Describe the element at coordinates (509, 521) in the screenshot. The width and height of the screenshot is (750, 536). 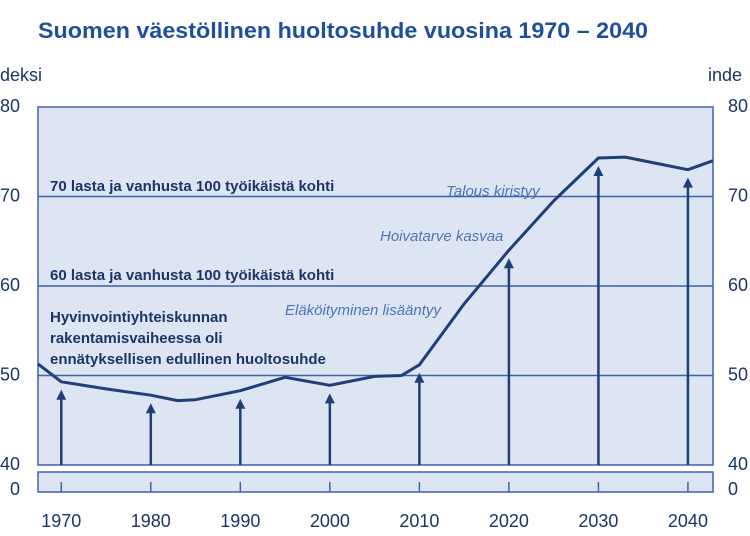
I see `x-tick-label: 2020` at that location.